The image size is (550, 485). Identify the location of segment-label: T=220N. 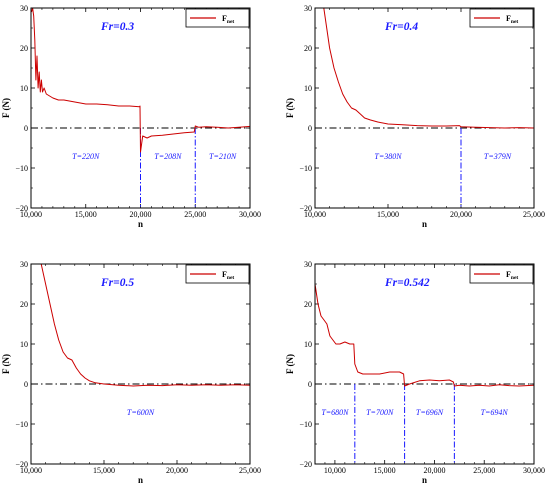
(86, 156).